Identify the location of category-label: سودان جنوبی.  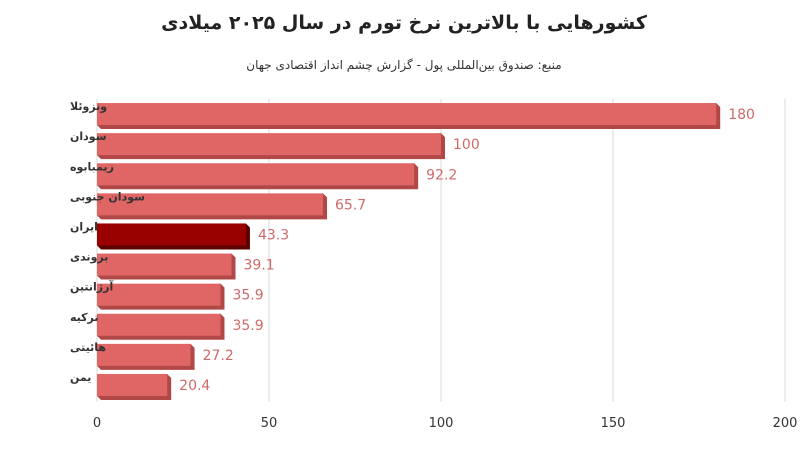
(107, 196).